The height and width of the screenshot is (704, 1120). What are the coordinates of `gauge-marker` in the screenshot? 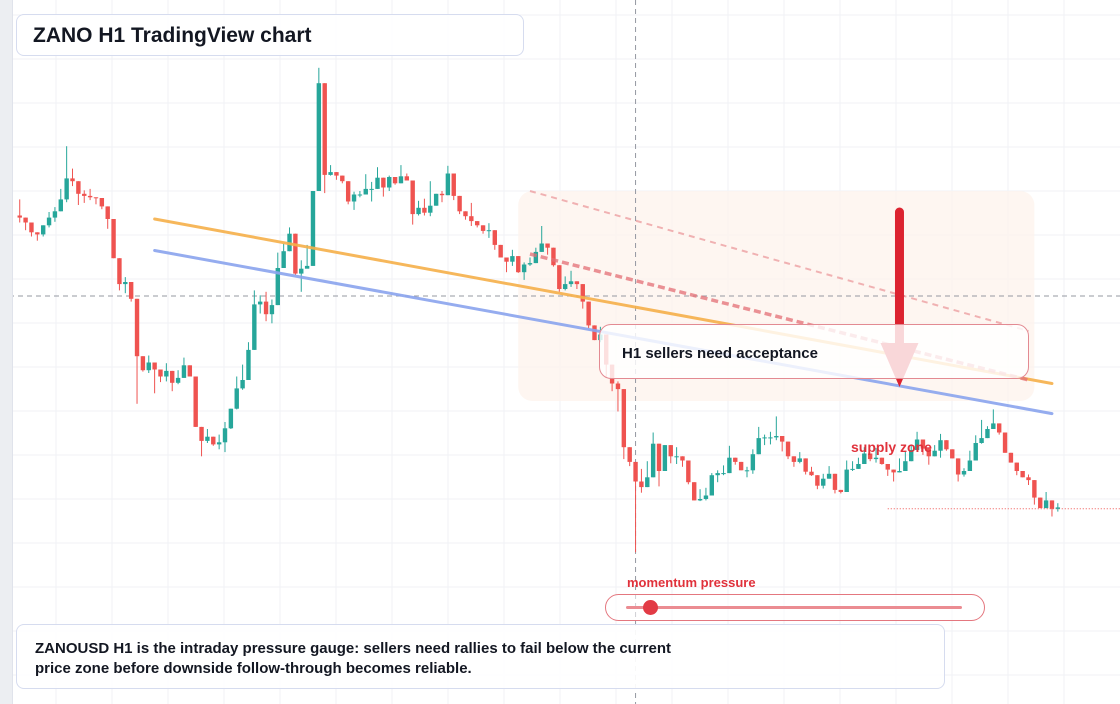 It's located at (650, 607).